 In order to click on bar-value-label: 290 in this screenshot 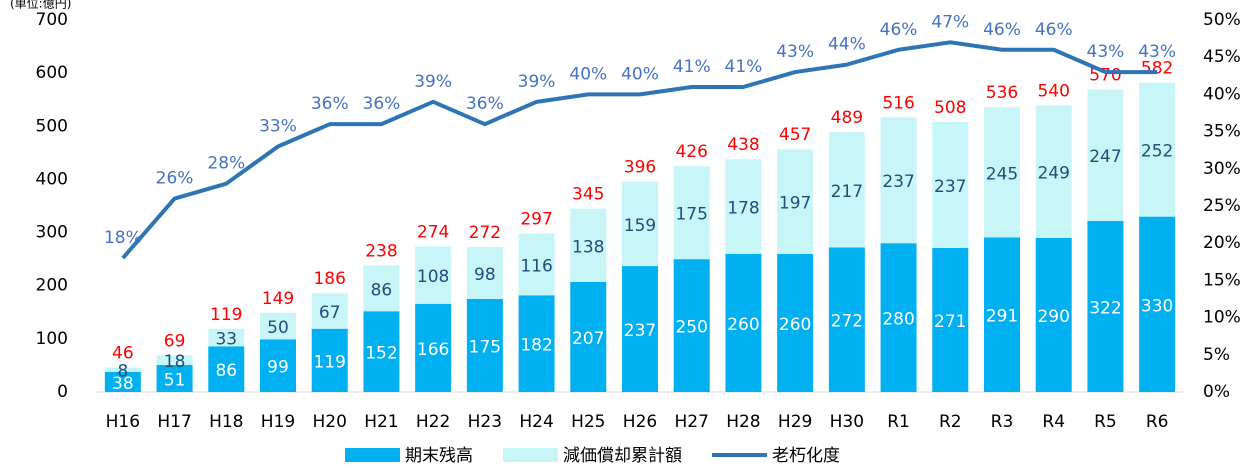, I will do `click(1053, 317)`.